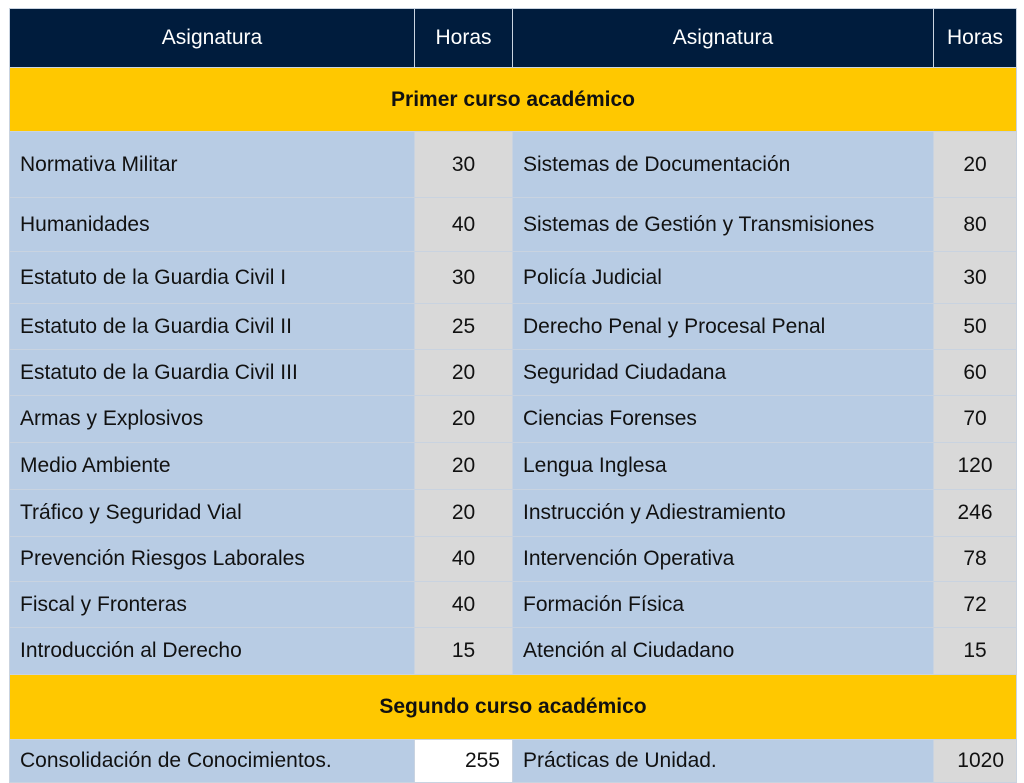  What do you see at coordinates (212, 604) in the screenshot?
I see `subject-name: Fiscal y Fronteras` at bounding box center [212, 604].